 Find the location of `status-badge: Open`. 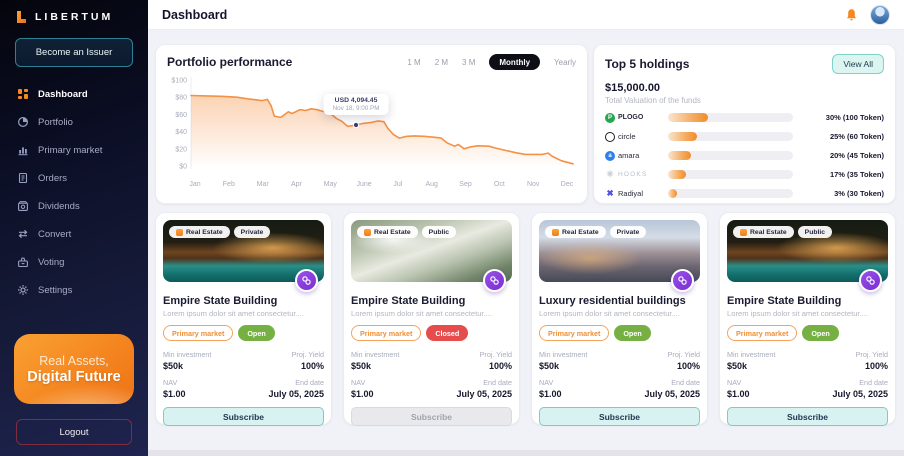

status-badge: Open is located at coordinates (256, 333).